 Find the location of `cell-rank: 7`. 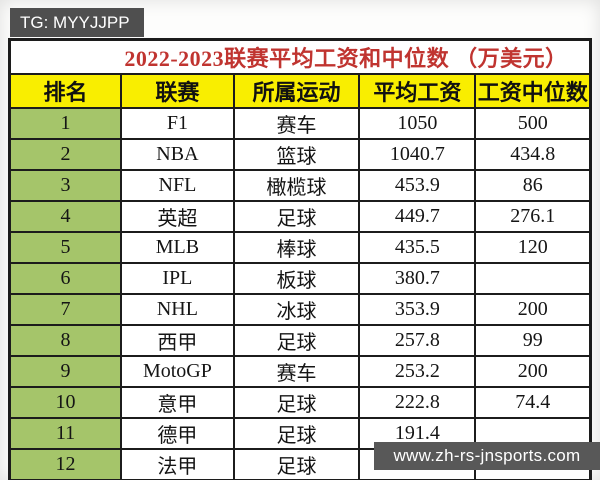

cell-rank: 7 is located at coordinates (65, 309).